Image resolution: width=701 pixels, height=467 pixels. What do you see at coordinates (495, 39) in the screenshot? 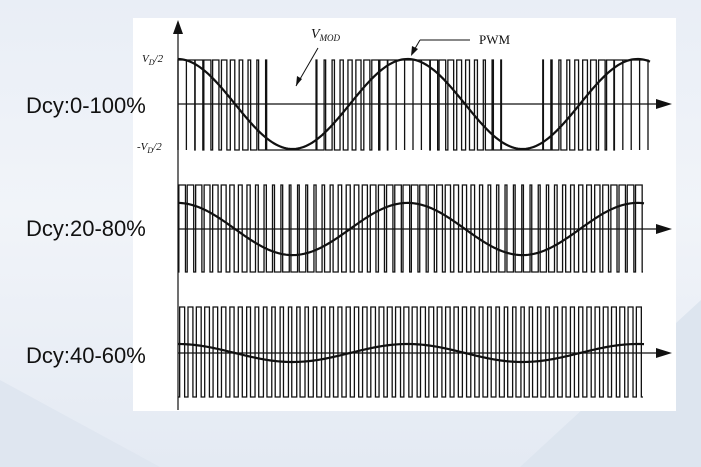
I see `pwm-label: PWM` at bounding box center [495, 39].